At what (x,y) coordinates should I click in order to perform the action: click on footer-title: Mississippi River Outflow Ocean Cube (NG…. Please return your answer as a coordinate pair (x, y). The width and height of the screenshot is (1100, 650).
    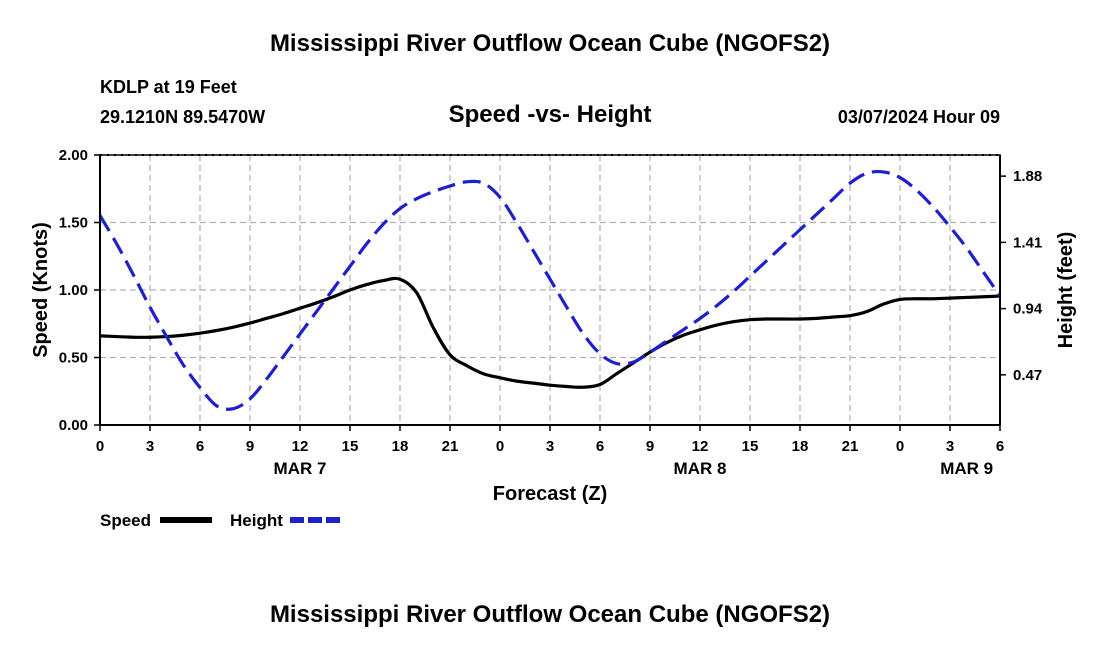
    Looking at the image, I should click on (550, 614).